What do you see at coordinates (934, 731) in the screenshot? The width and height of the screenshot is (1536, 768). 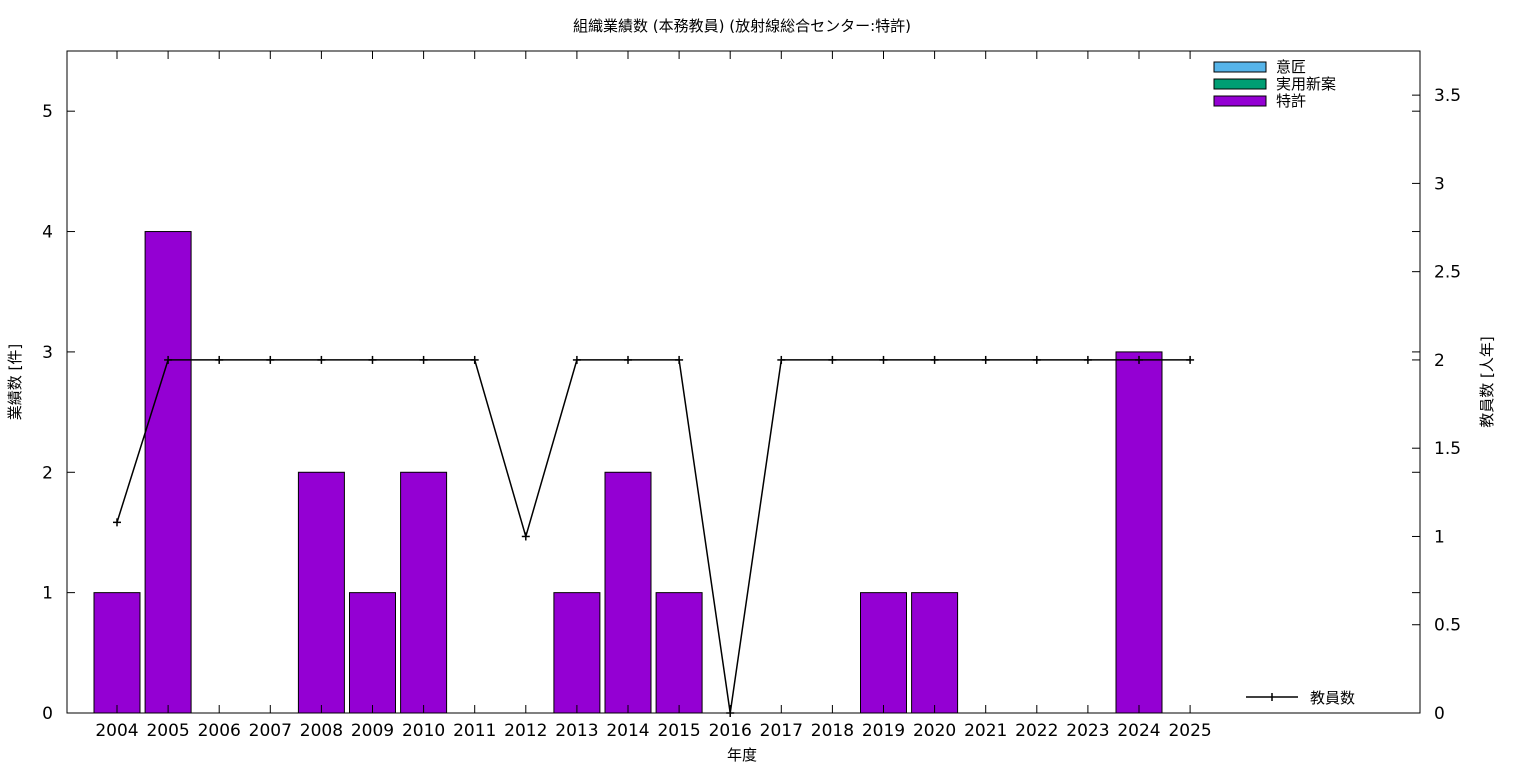 I see `x-tick-label-2020: 2020` at bounding box center [934, 731].